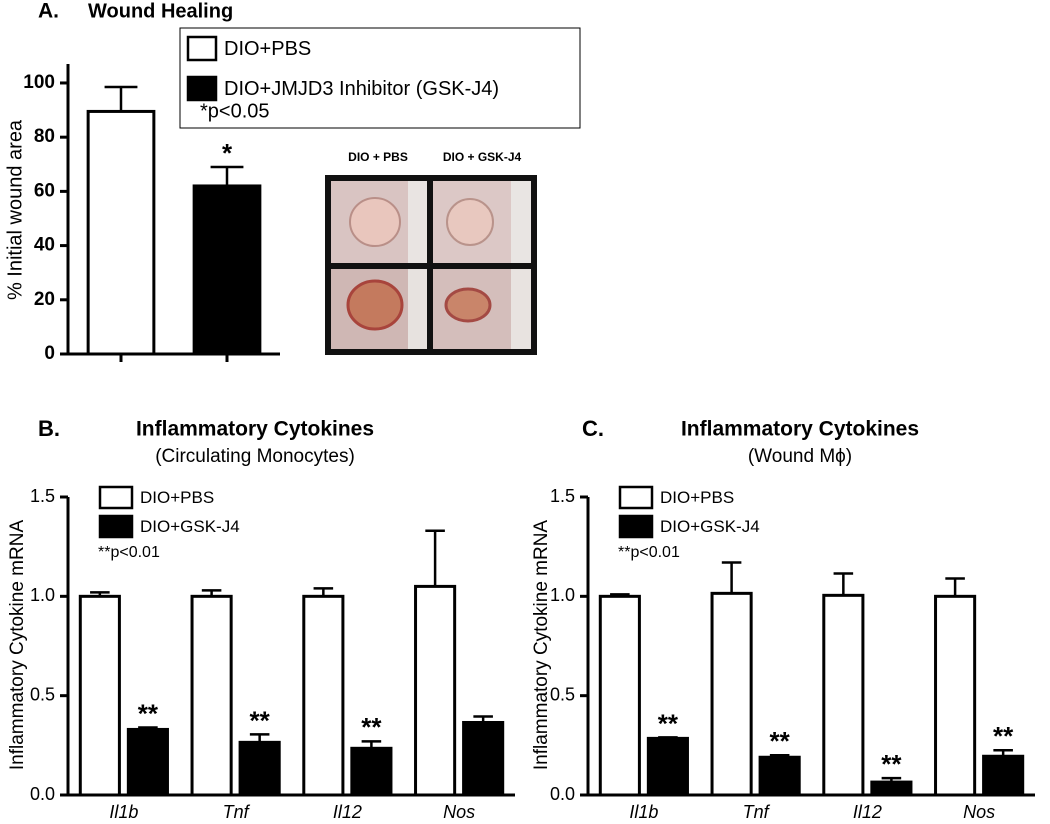 The image size is (1050, 824). What do you see at coordinates (378, 157) in the screenshot?
I see `photo-label: DIO + PBS` at bounding box center [378, 157].